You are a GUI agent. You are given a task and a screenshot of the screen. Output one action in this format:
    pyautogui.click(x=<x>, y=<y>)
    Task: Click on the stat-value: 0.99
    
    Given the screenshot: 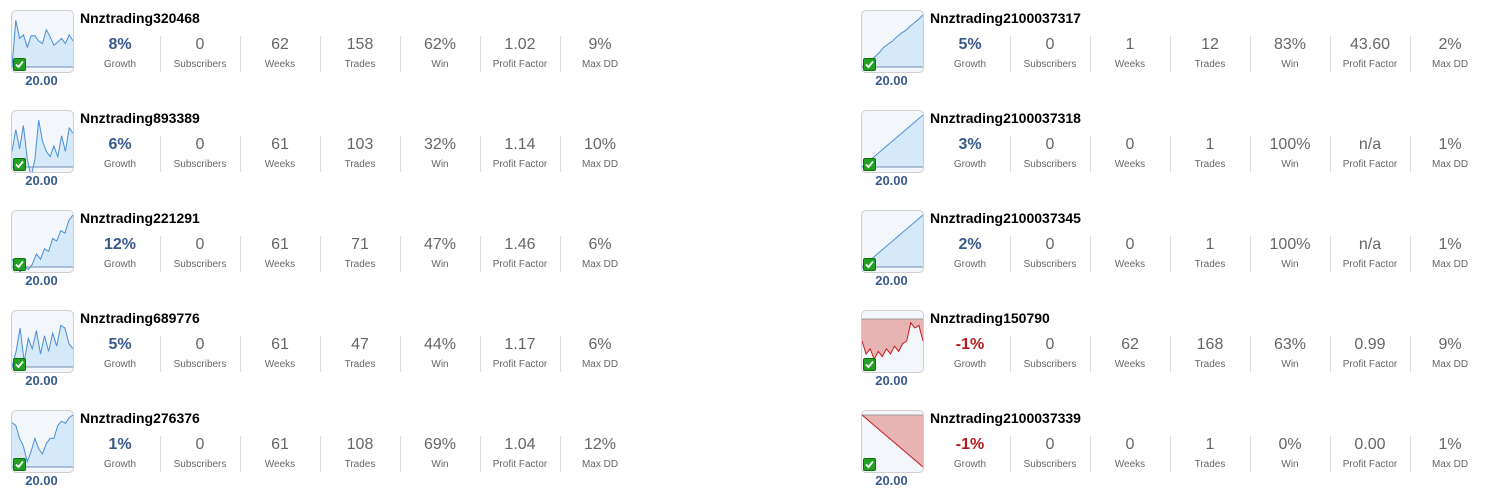 What is the action you would take?
    pyautogui.click(x=1370, y=344)
    